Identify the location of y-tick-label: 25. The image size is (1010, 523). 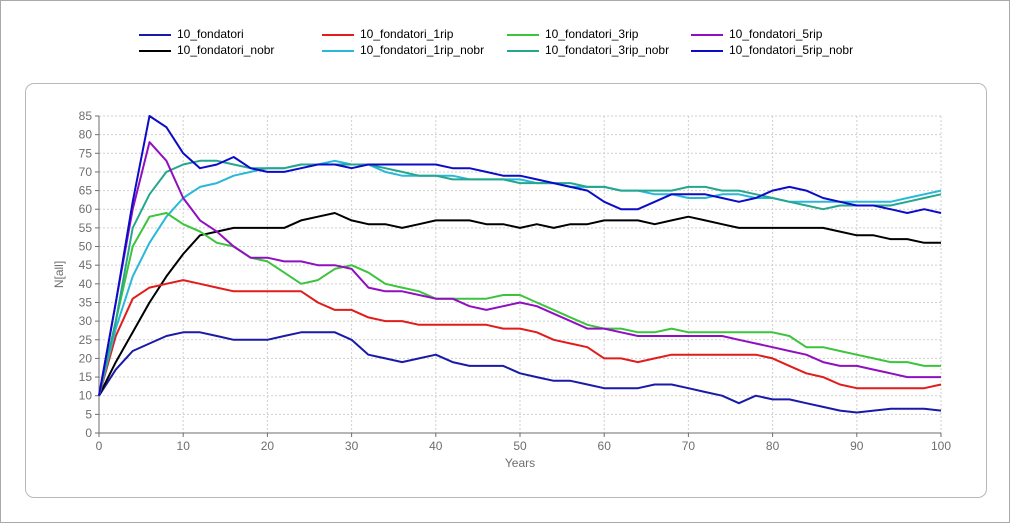
(86, 340).